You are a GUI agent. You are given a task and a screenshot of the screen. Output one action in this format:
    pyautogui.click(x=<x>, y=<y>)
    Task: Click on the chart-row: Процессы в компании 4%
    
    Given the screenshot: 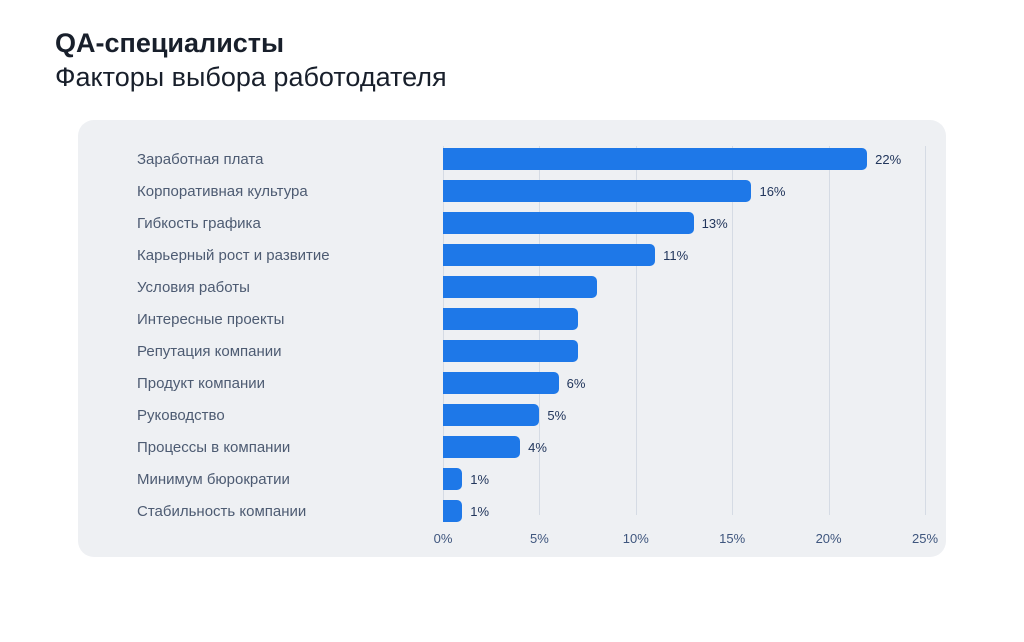 What is the action you would take?
    pyautogui.click(x=531, y=447)
    